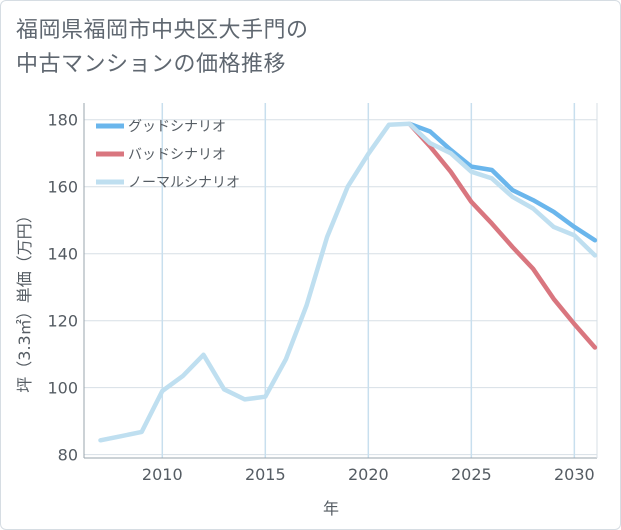  I want to click on x-tick-label-2030: 2030, so click(574, 474).